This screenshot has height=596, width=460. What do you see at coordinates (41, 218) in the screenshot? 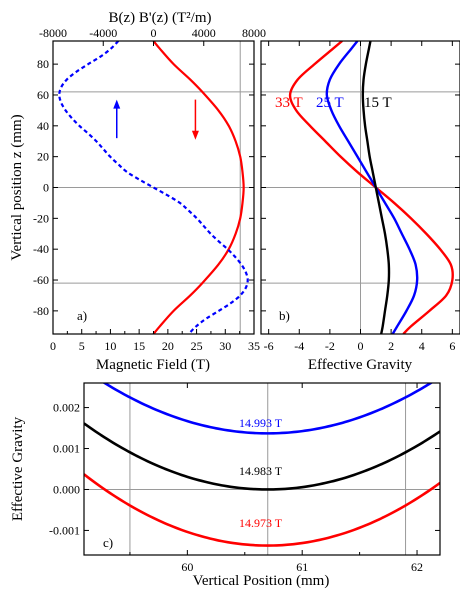
I see `panel-a-y-tick-label: -20` at bounding box center [41, 218].